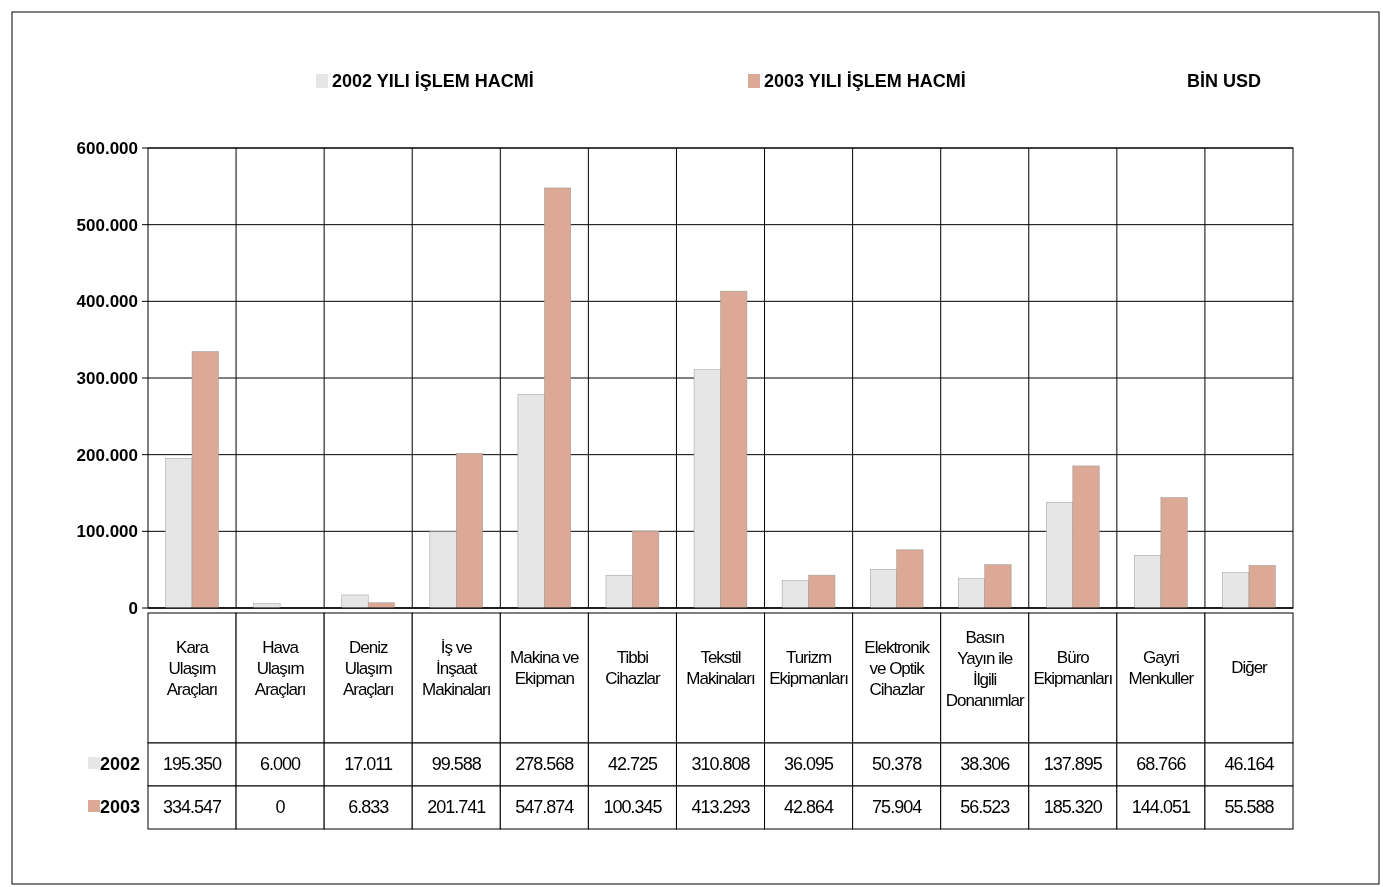  I want to click on x-tick-label: Tekstil Makinaları, so click(720, 668).